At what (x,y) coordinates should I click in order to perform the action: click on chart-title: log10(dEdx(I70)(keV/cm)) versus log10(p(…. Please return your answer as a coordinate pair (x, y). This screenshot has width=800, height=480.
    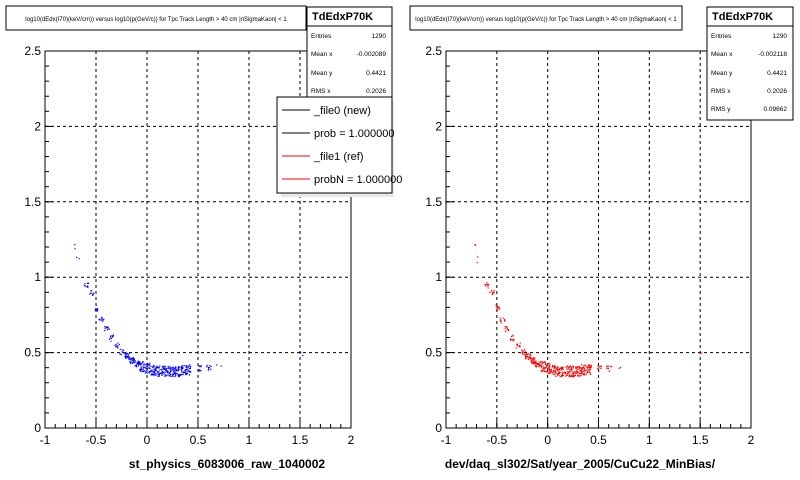
    Looking at the image, I should click on (156, 20).